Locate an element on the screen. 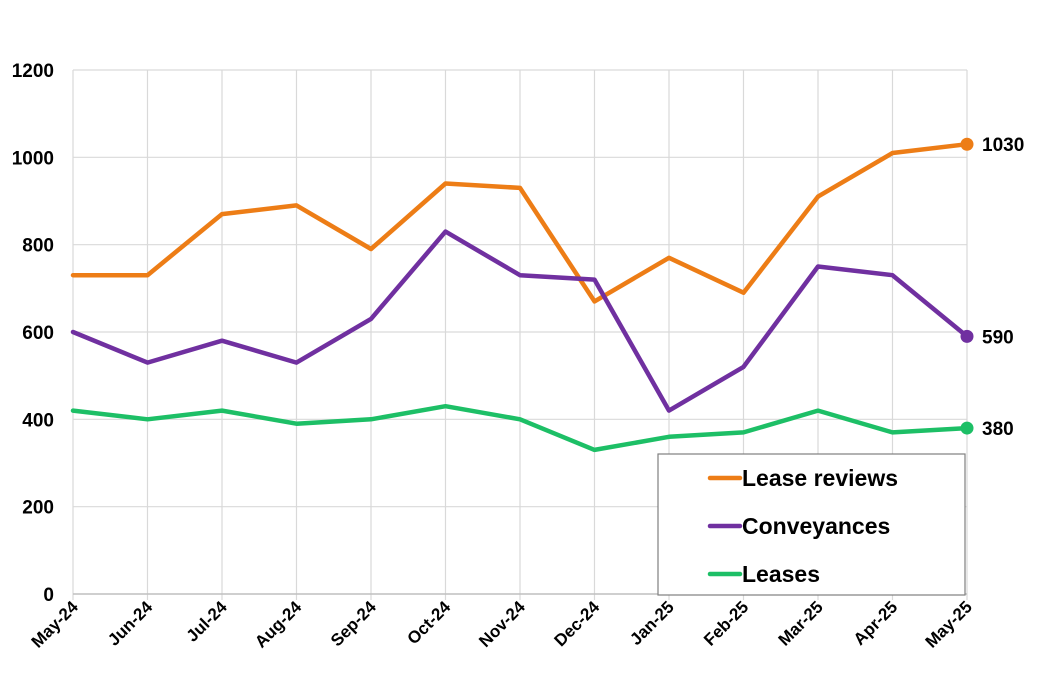  series-line-leases is located at coordinates (520, 428).